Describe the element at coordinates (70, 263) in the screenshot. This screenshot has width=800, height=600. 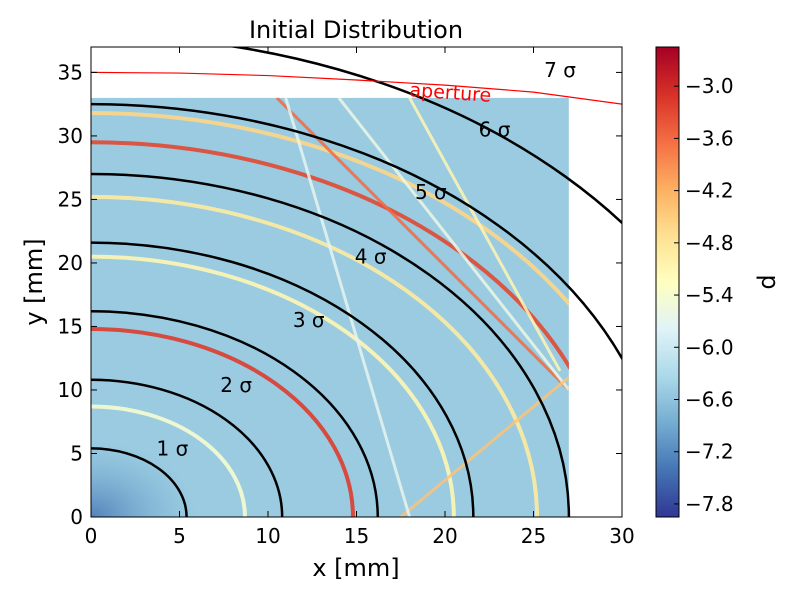
I see `y-tick-label: 20` at that location.